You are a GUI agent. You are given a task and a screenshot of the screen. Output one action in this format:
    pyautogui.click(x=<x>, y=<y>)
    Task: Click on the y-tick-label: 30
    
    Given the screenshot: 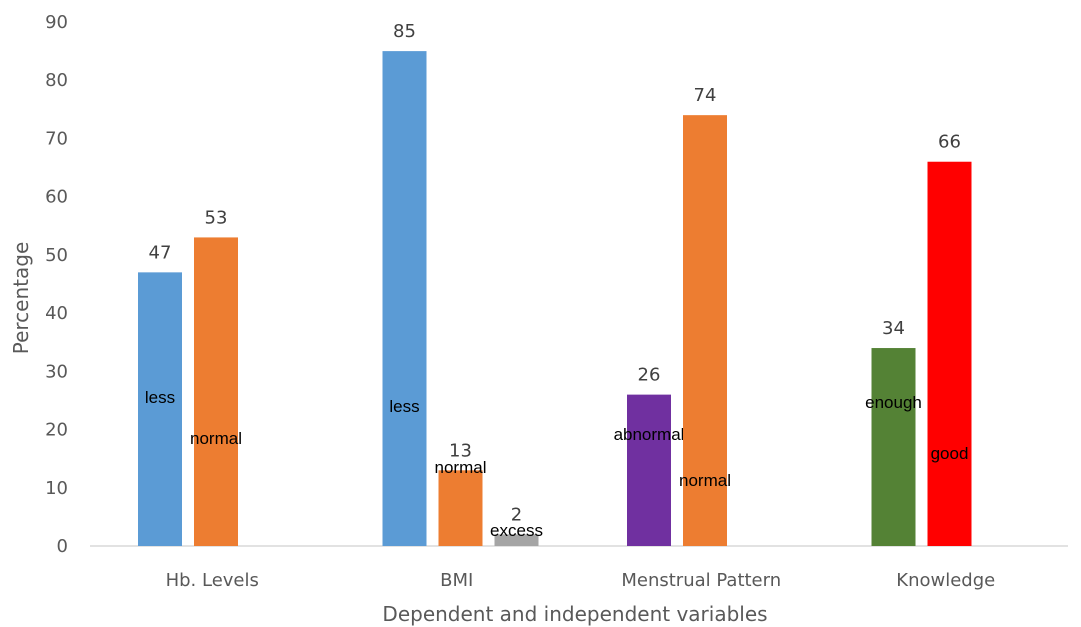 What is the action you would take?
    pyautogui.click(x=56, y=371)
    